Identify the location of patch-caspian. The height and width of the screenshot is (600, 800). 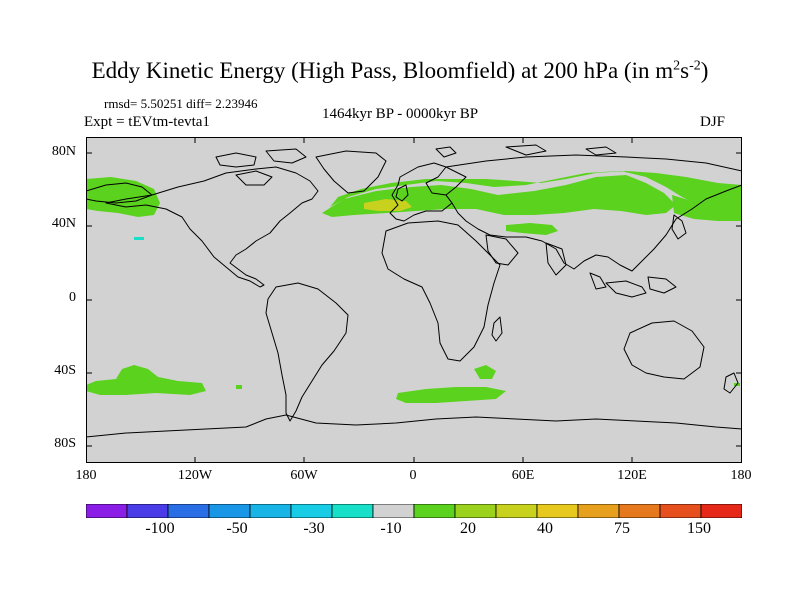
(532, 229).